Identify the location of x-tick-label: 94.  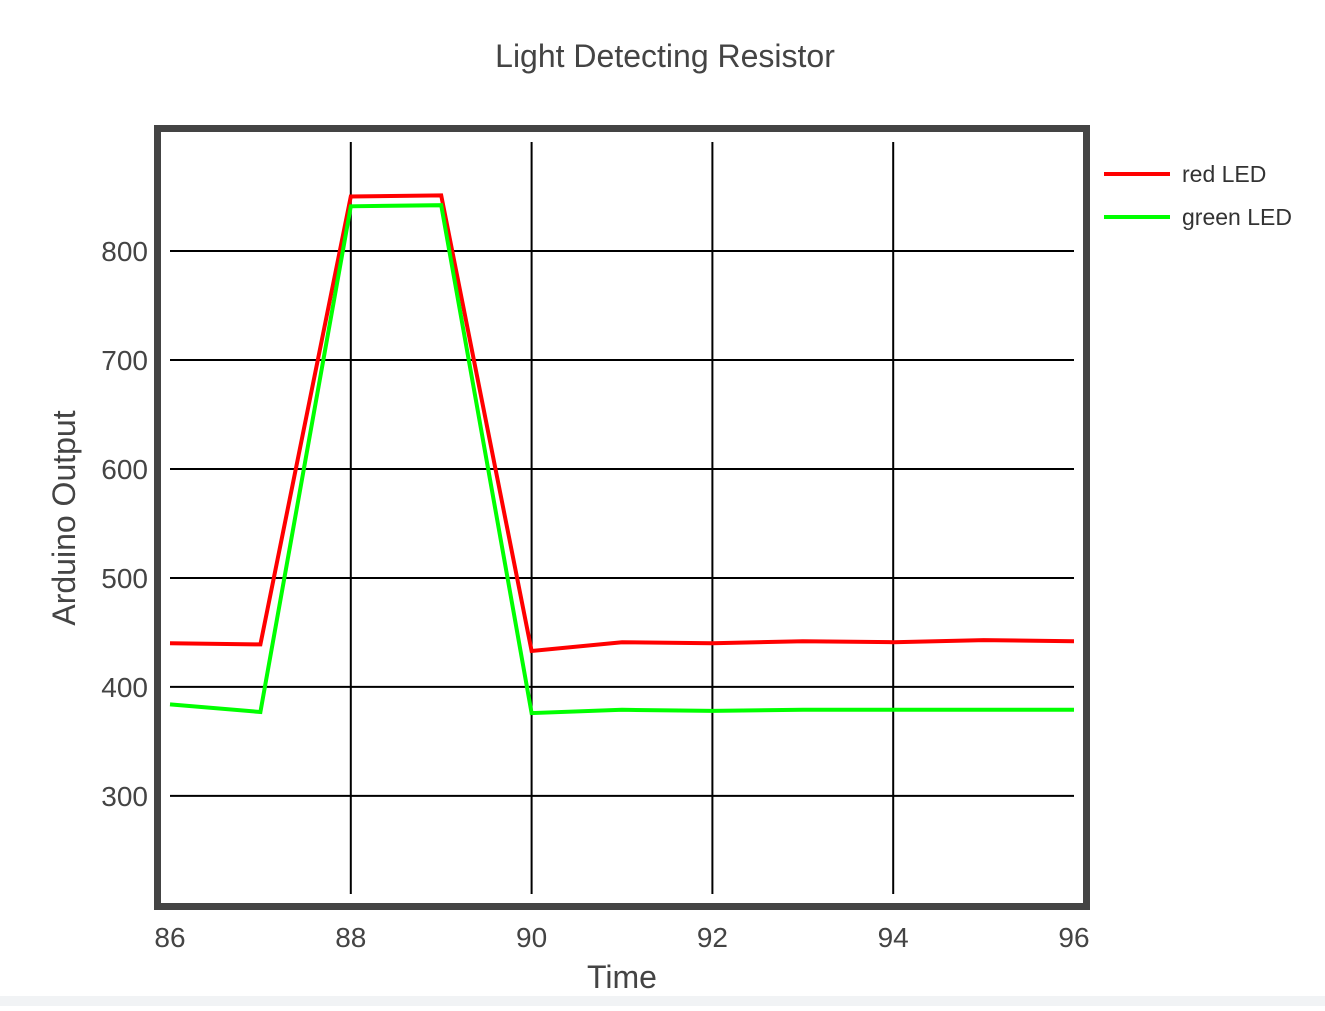
(893, 937).